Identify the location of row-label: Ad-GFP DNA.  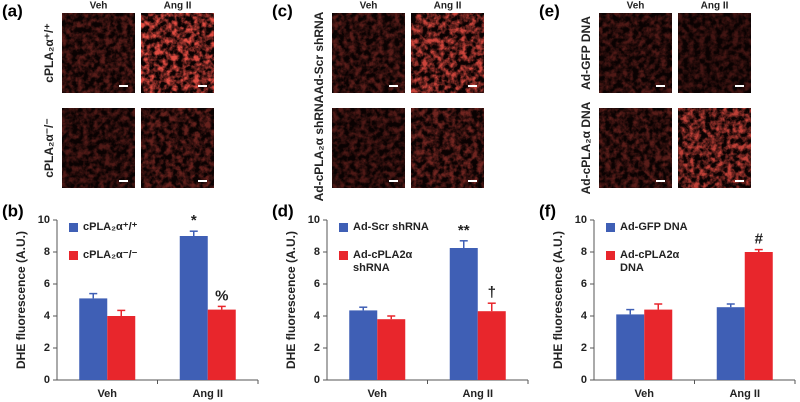
(586, 53).